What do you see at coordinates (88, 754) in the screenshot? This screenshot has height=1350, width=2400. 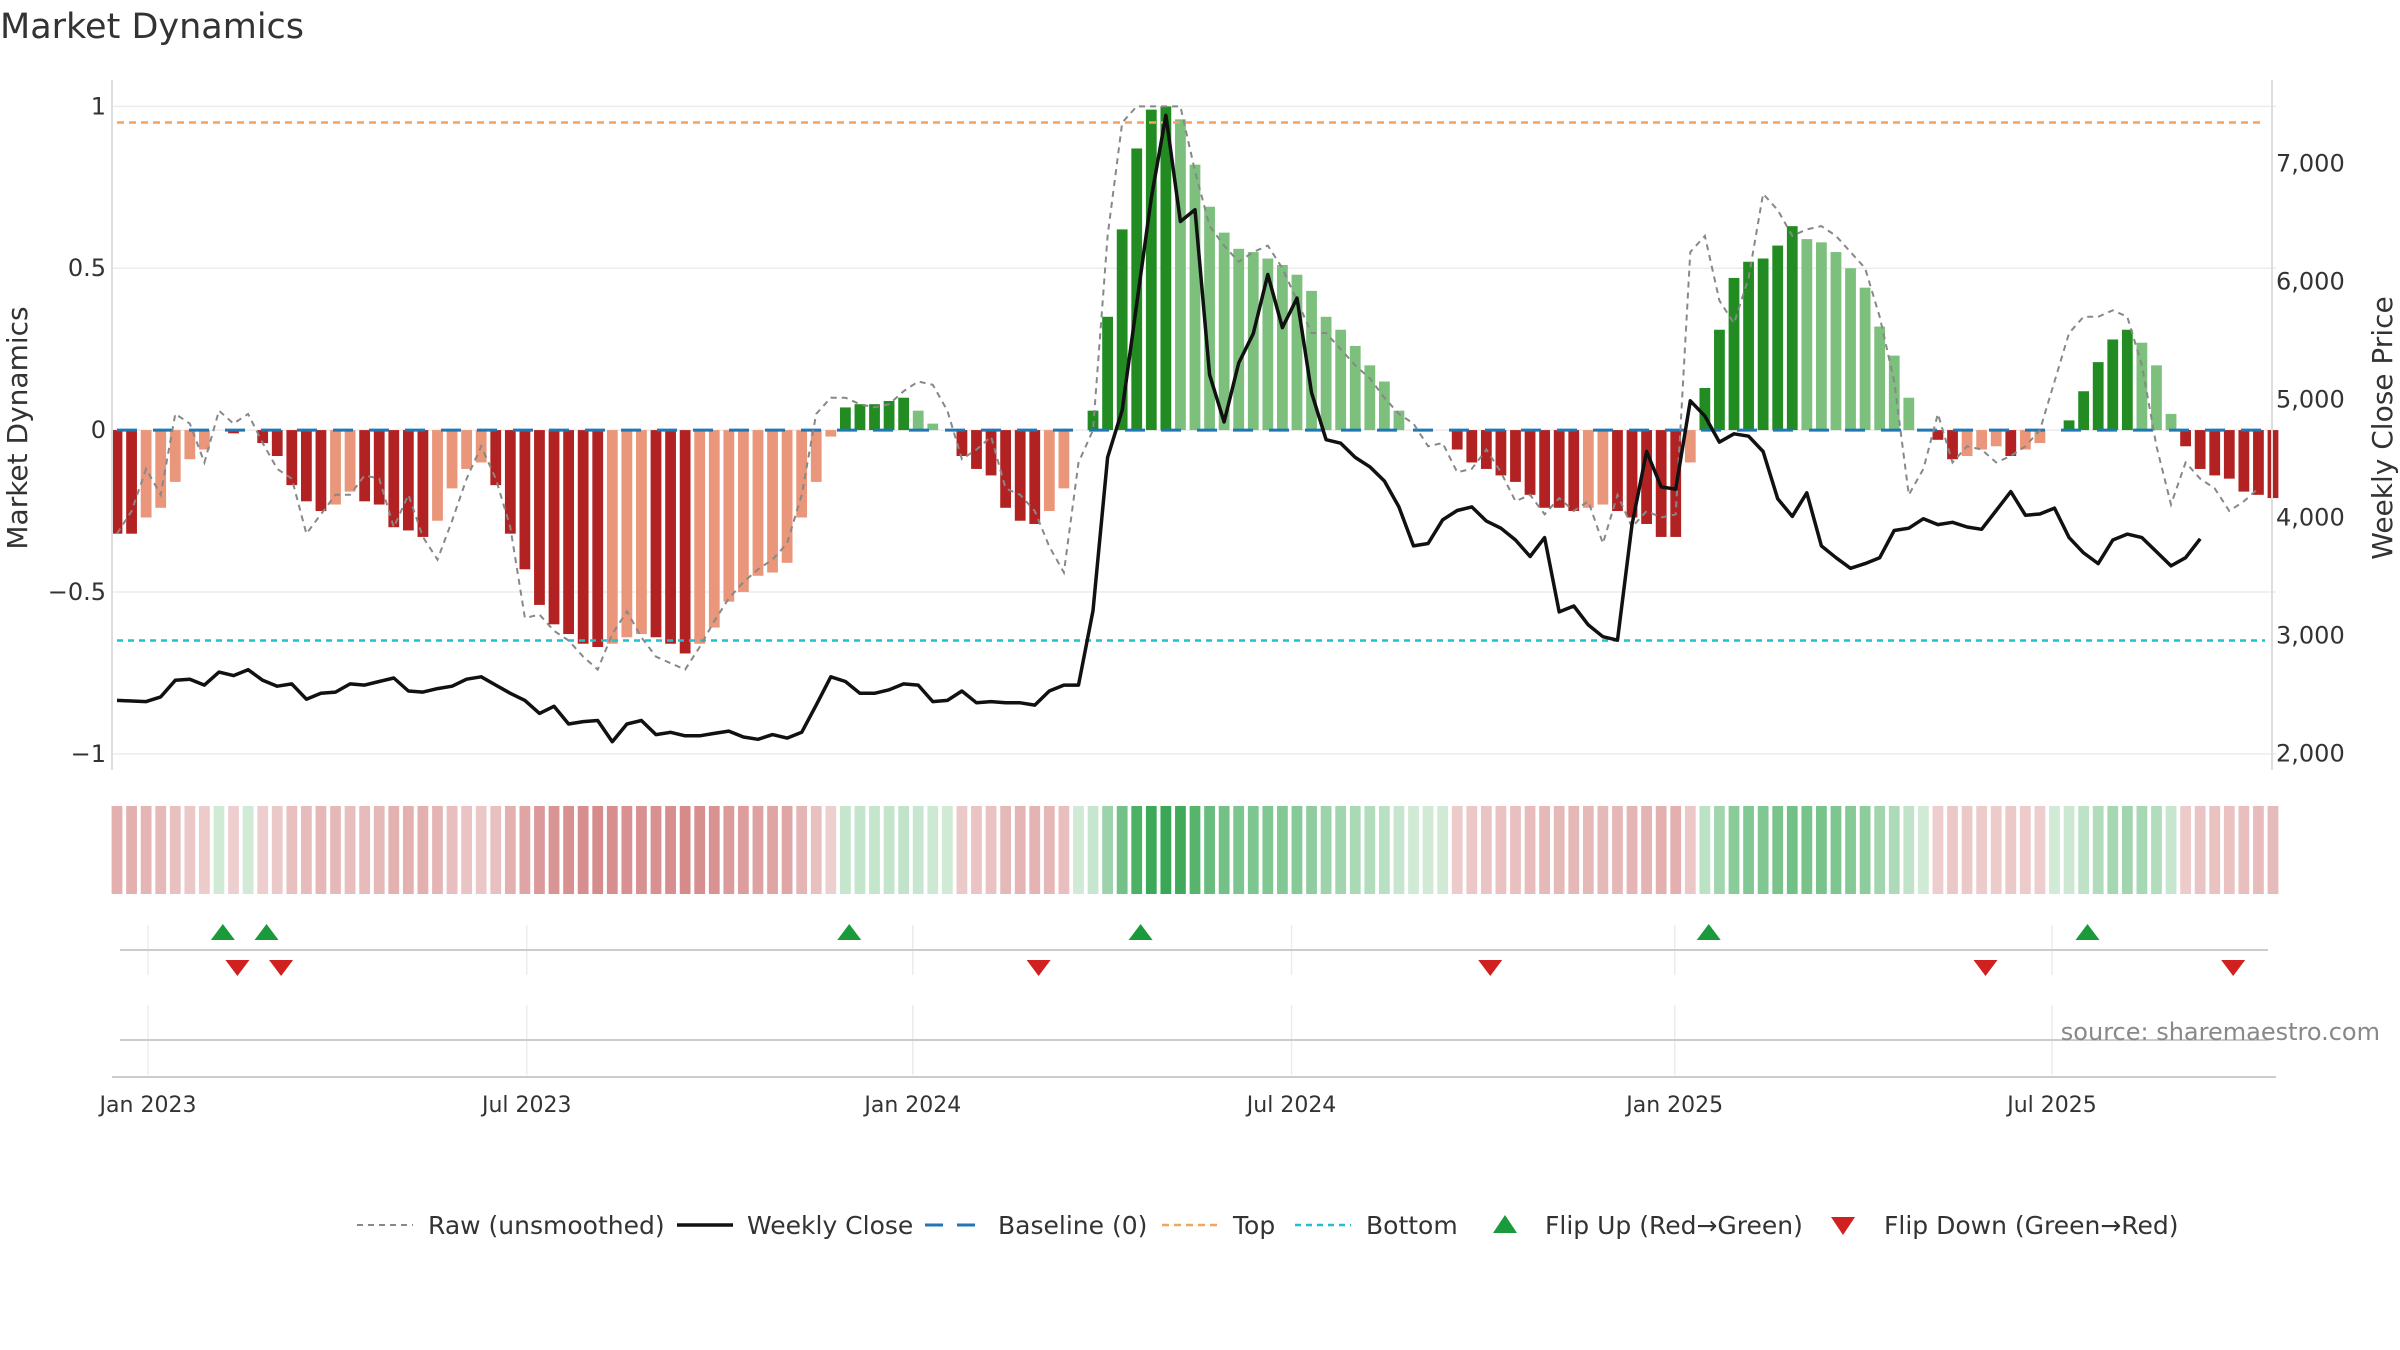 I see `y-tick-left: −1` at bounding box center [88, 754].